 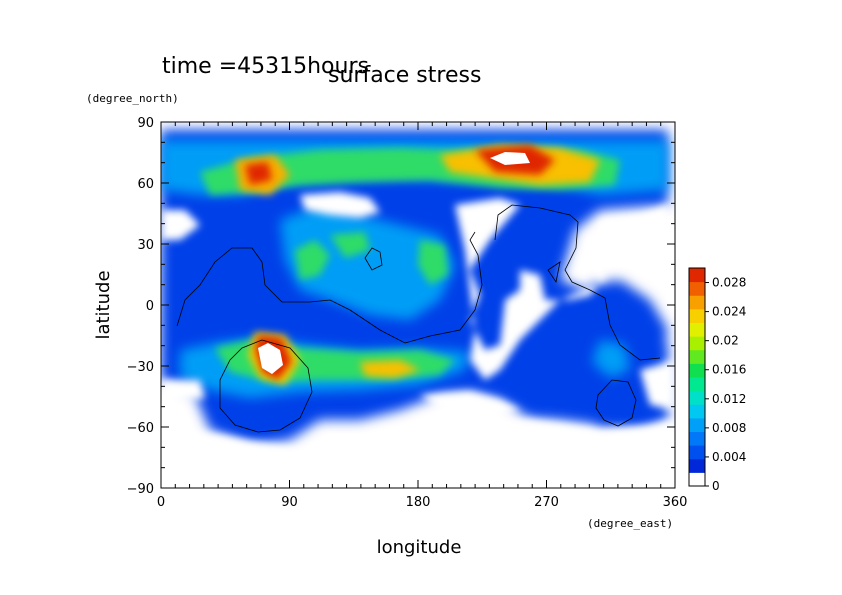 What do you see at coordinates (270, 358) in the screenshot?
I see `saturated-core-south` at bounding box center [270, 358].